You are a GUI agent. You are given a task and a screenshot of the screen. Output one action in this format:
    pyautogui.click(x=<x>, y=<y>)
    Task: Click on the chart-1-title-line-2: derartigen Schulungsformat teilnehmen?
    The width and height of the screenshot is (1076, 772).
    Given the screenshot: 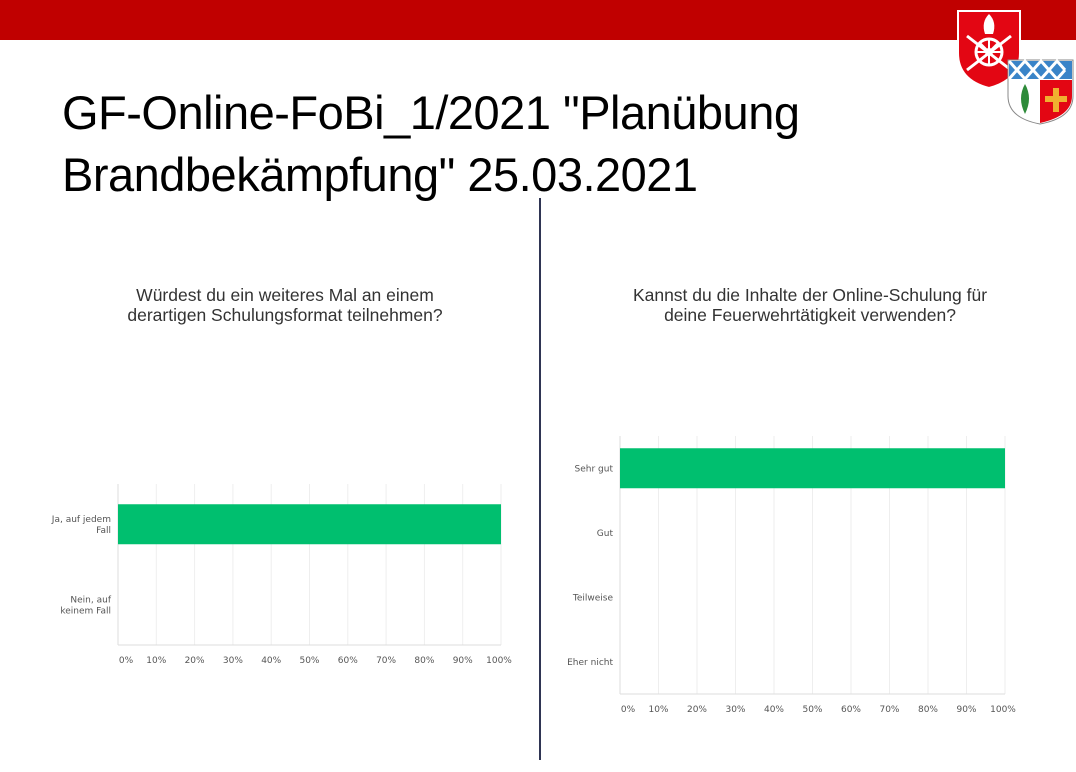 What is the action you would take?
    pyautogui.click(x=285, y=315)
    